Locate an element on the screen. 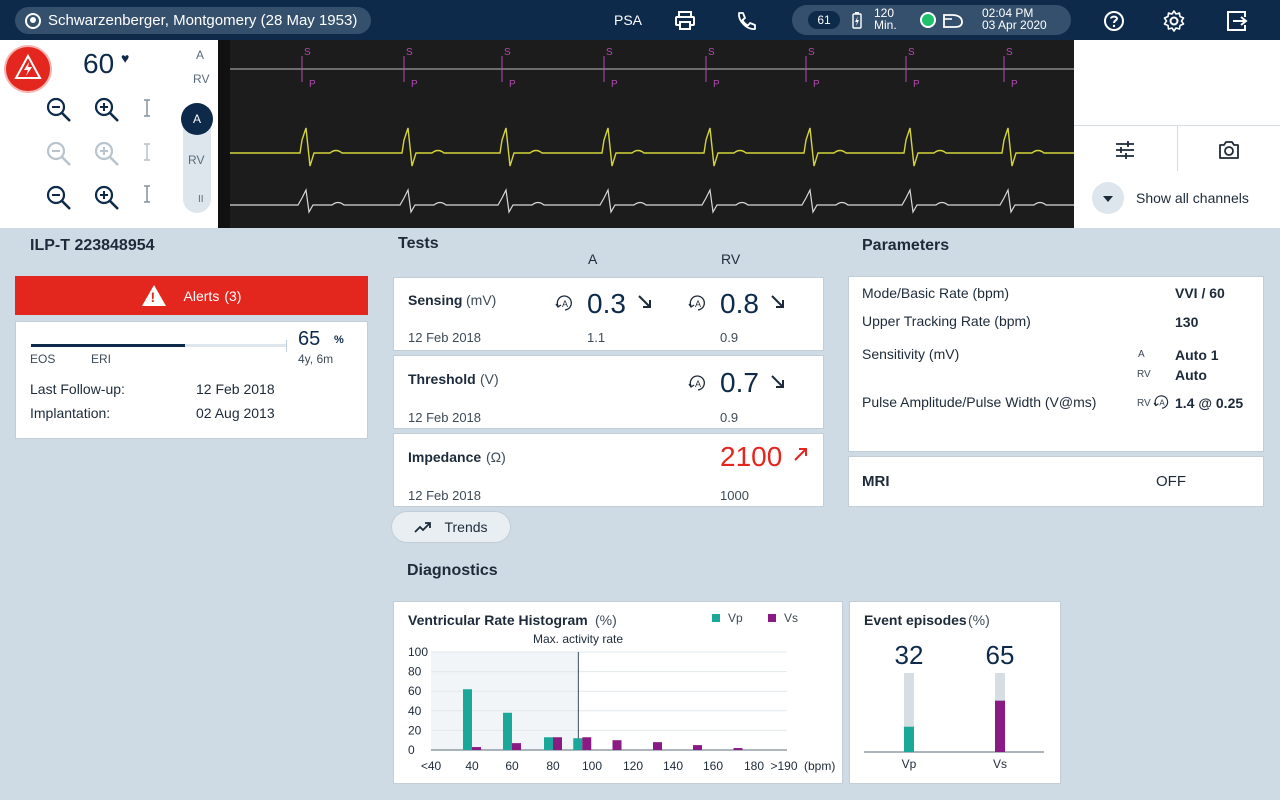  sensing-label: Sensing is located at coordinates (435, 300).